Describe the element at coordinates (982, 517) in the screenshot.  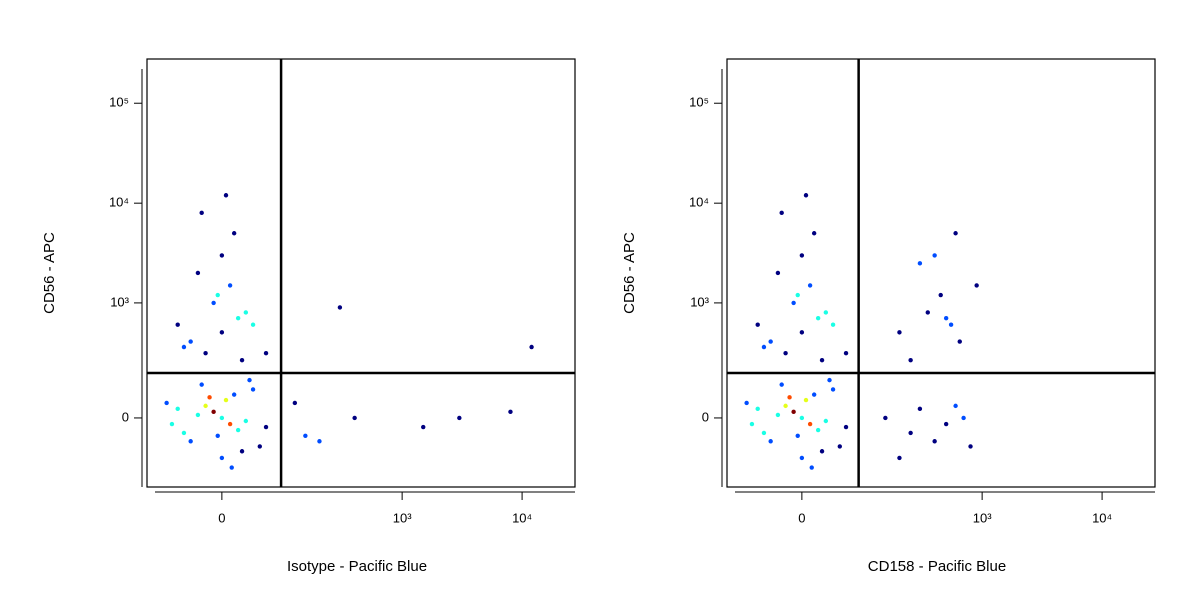
I see `x-tick-label: 10³` at that location.